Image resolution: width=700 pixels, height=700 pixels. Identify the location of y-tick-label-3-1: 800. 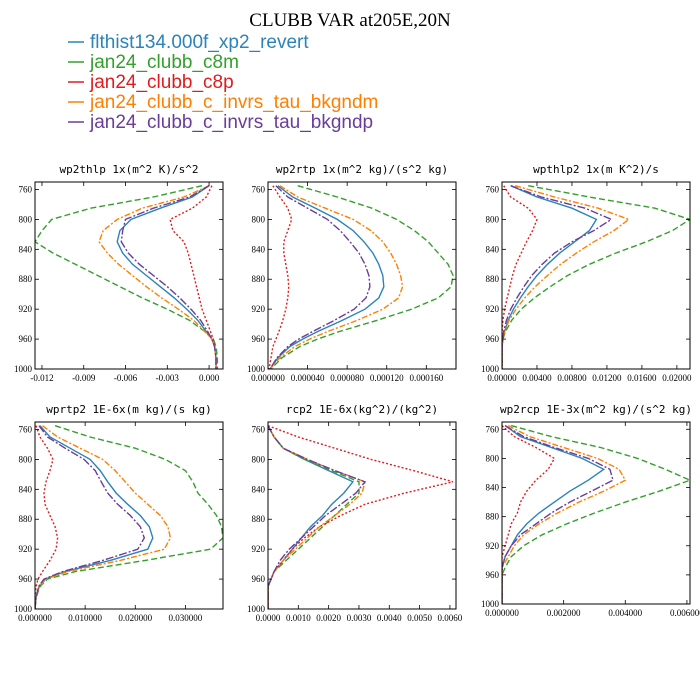
(26, 459).